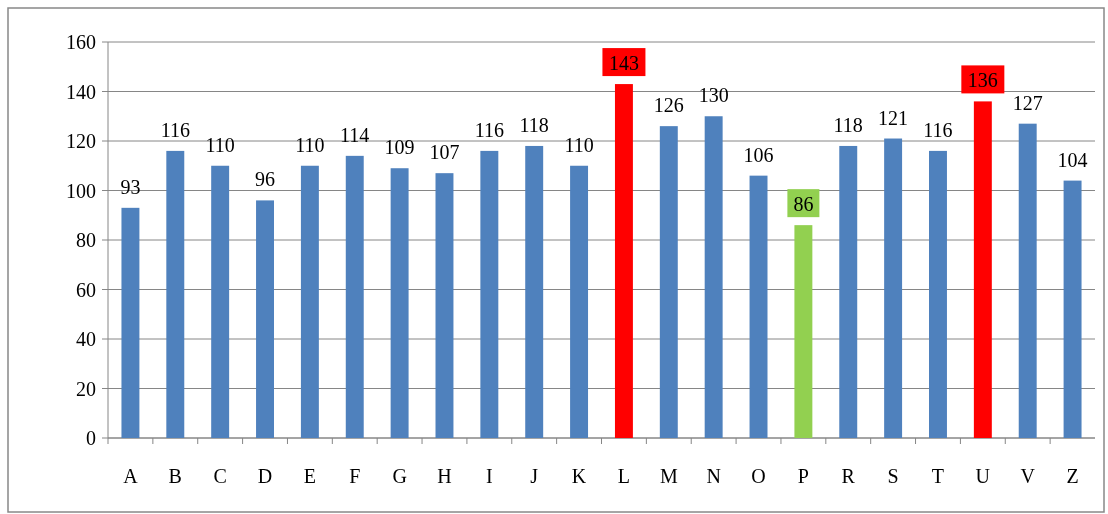 Image resolution: width=1108 pixels, height=514 pixels. Describe the element at coordinates (713, 476) in the screenshot. I see `x-tick-label: N` at that location.